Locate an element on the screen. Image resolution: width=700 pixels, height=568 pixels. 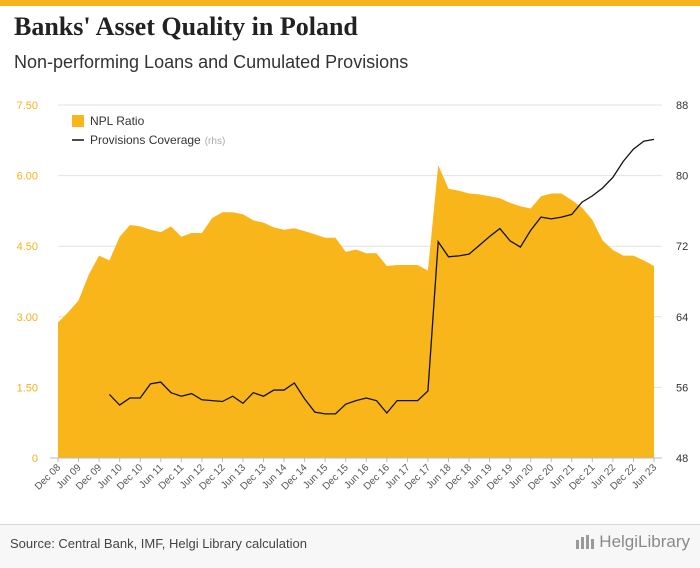
legend-label-provisions: Provisions Coverage (rhs) is located at coordinates (157, 140).